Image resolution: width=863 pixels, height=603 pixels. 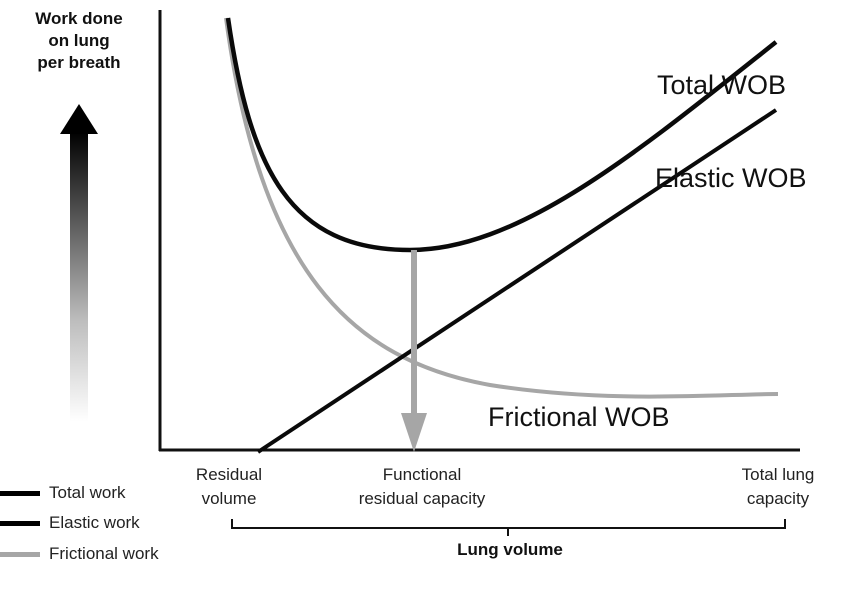 What do you see at coordinates (87, 492) in the screenshot?
I see `legend-label-total: Total work` at bounding box center [87, 492].